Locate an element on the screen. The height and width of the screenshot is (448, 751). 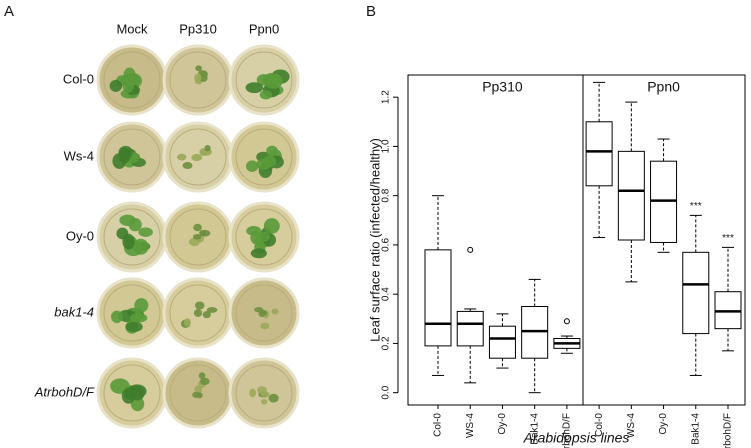
row-label: Ws-4 is located at coordinates (79, 155).